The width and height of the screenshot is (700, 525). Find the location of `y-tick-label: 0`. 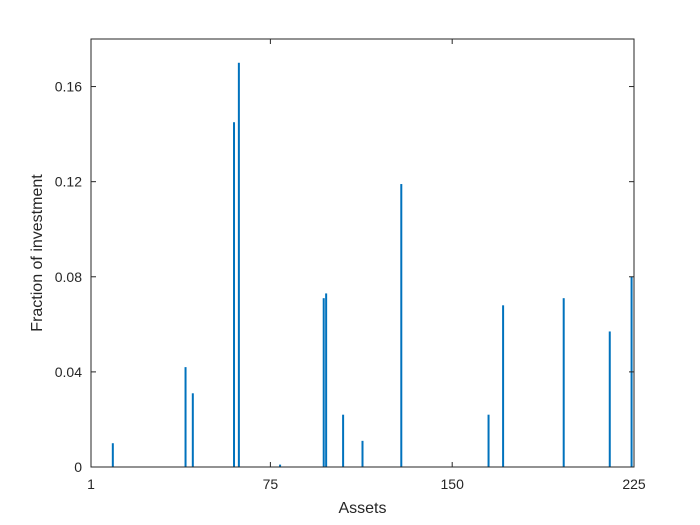

y-tick-label: 0 is located at coordinates (78, 467).